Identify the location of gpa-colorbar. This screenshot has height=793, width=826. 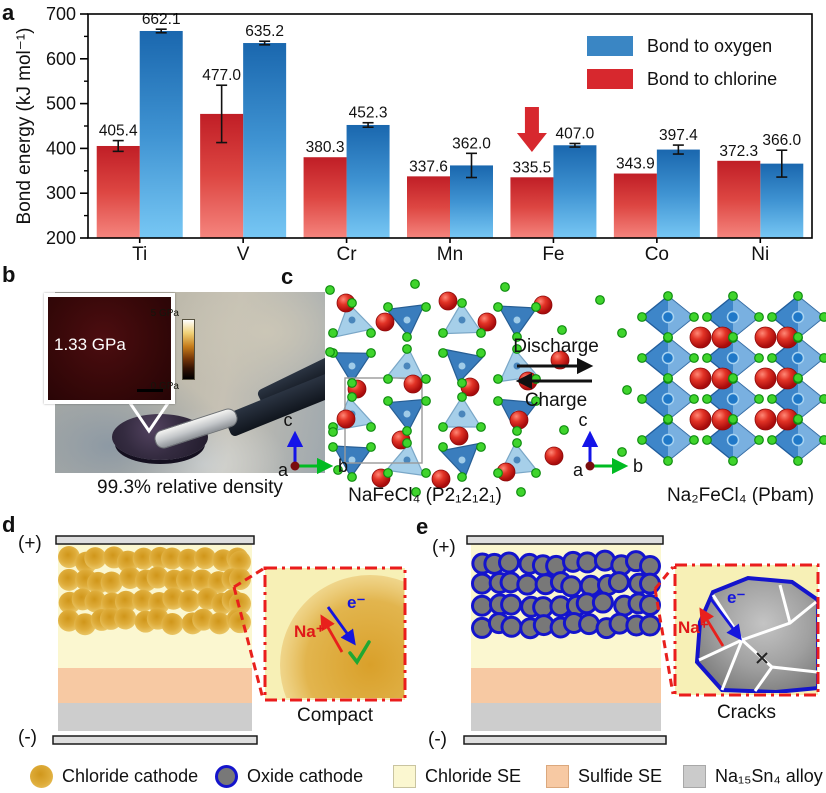
(188, 349).